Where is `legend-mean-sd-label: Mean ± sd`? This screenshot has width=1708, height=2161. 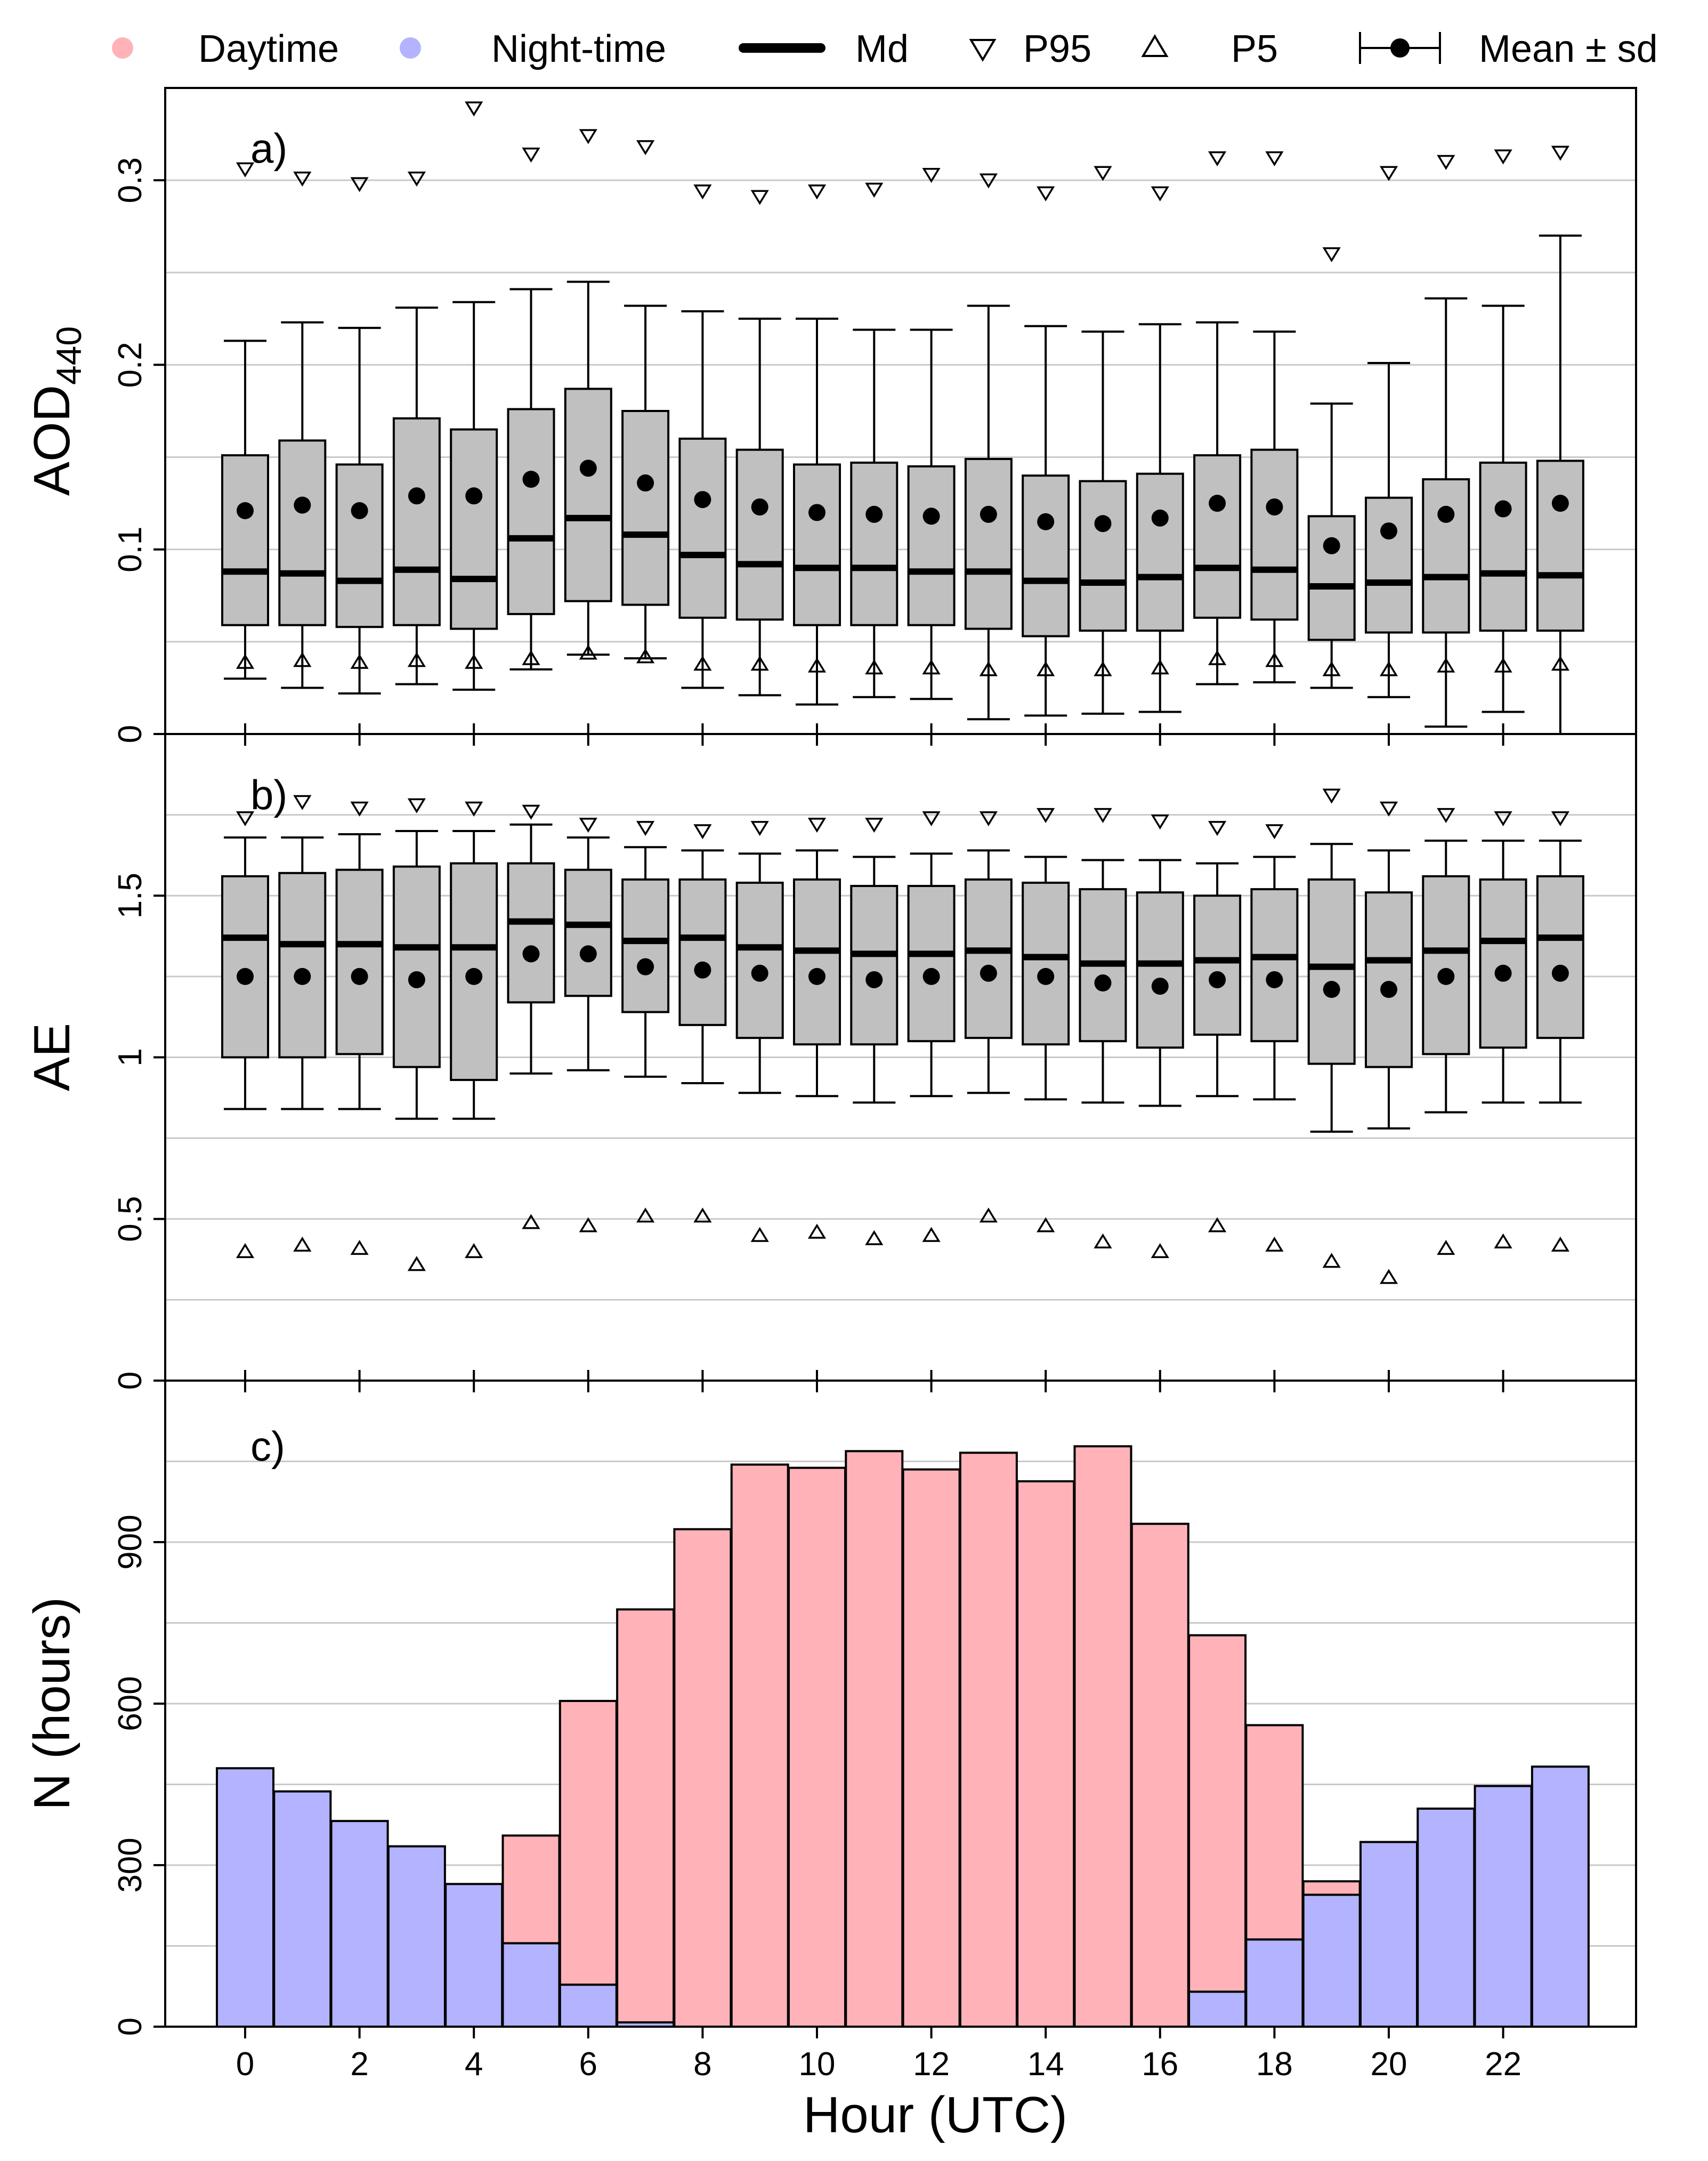 legend-mean-sd-label: Mean ± sd is located at coordinates (1568, 49).